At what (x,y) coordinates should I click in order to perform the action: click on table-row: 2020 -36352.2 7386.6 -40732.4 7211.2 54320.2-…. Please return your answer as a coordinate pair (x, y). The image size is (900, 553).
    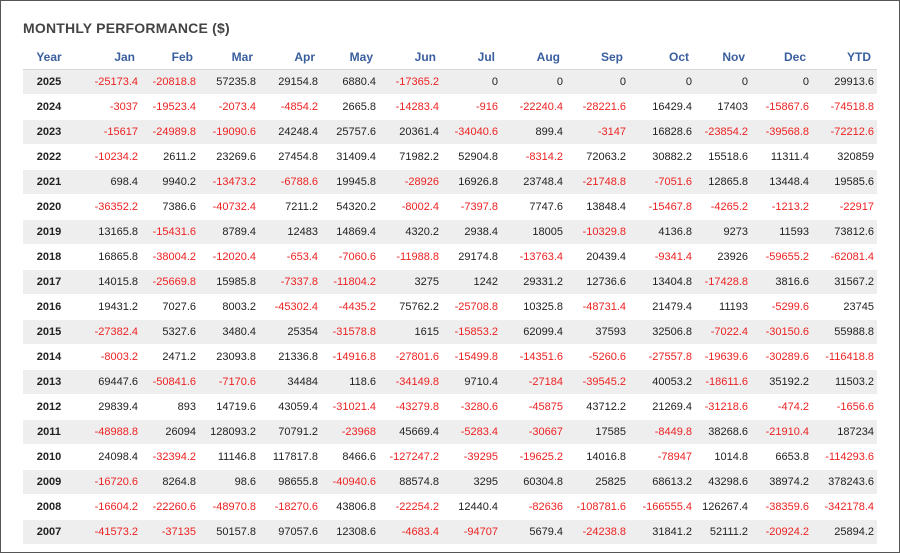
    Looking at the image, I should click on (450, 207).